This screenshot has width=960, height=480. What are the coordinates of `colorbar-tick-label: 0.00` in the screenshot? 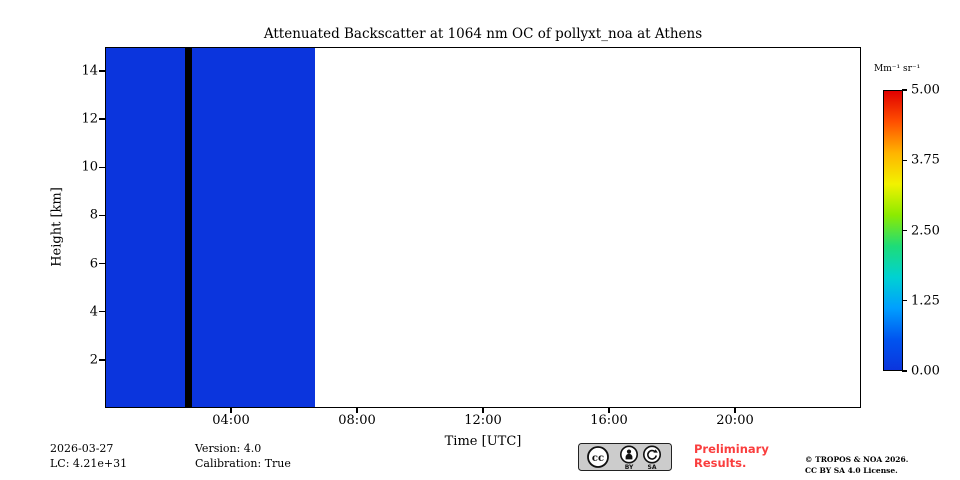 It's located at (925, 371).